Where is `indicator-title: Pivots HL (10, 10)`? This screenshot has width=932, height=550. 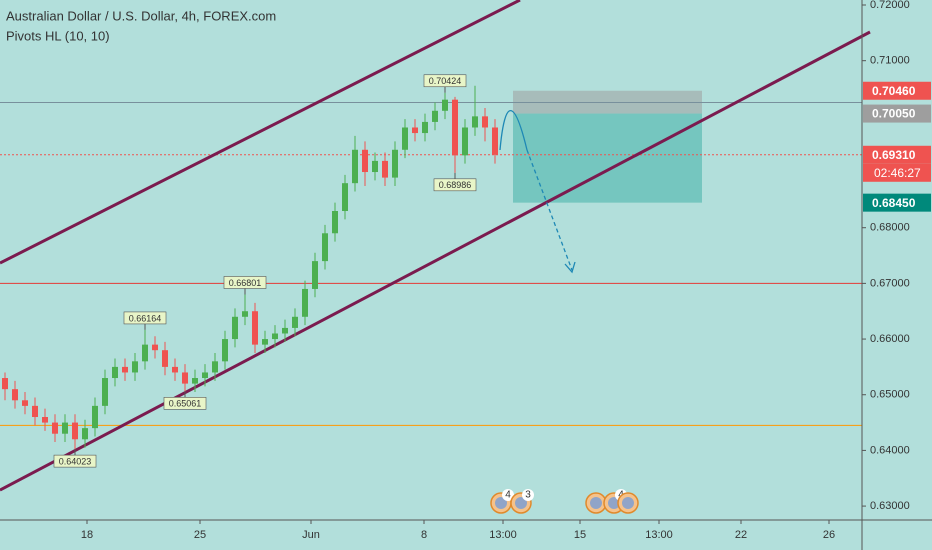 indicator-title: Pivots HL (10, 10) is located at coordinates (58, 35).